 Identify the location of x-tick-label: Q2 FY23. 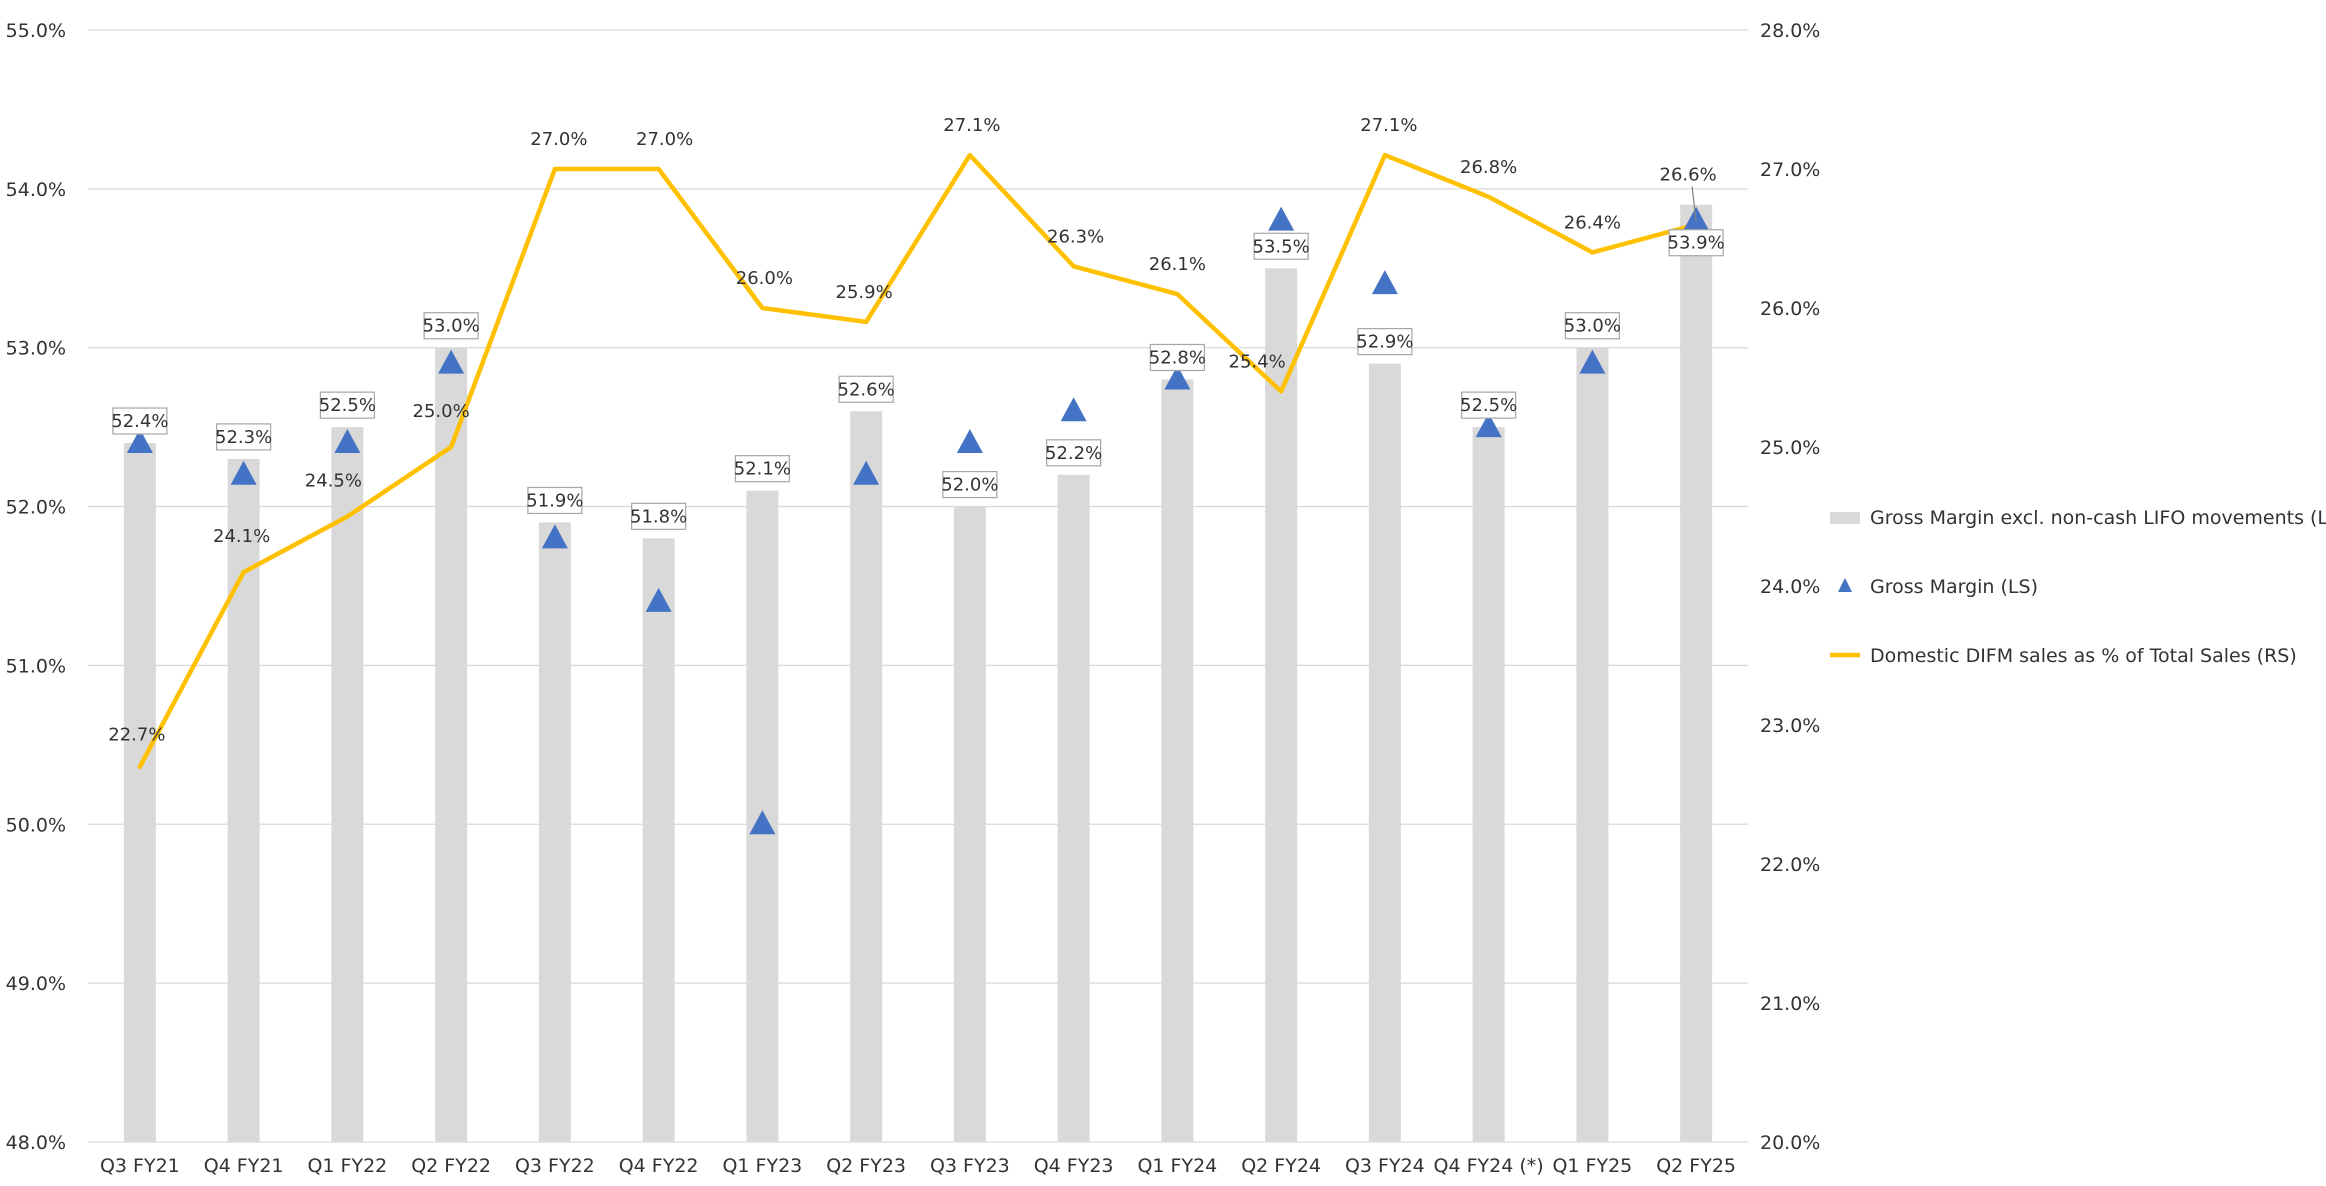
(866, 1166).